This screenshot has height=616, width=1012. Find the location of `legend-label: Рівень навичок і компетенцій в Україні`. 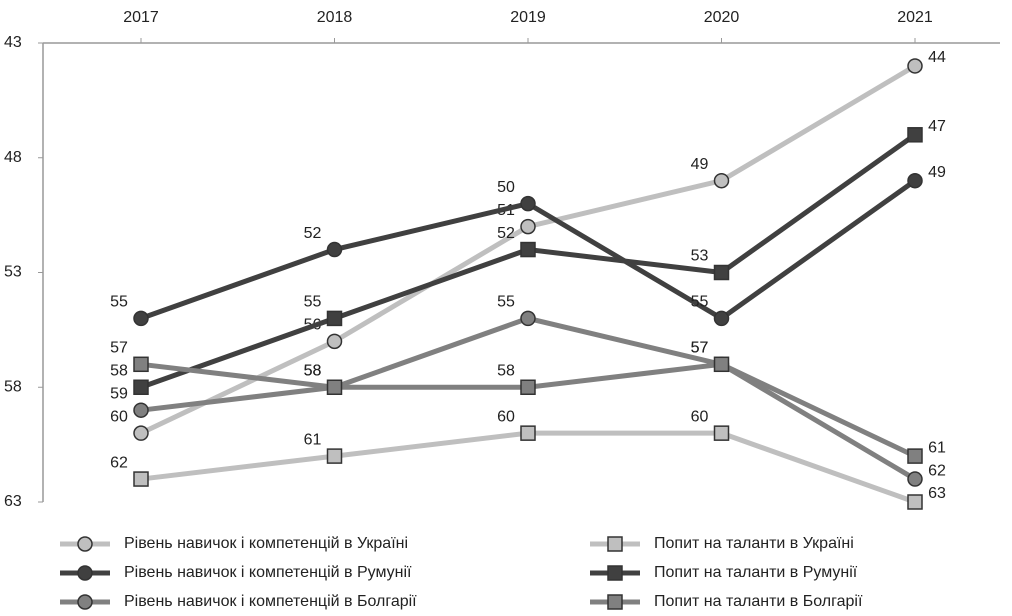

legend-label: Рівень навичок і компетенцій в Україні is located at coordinates (266, 543).